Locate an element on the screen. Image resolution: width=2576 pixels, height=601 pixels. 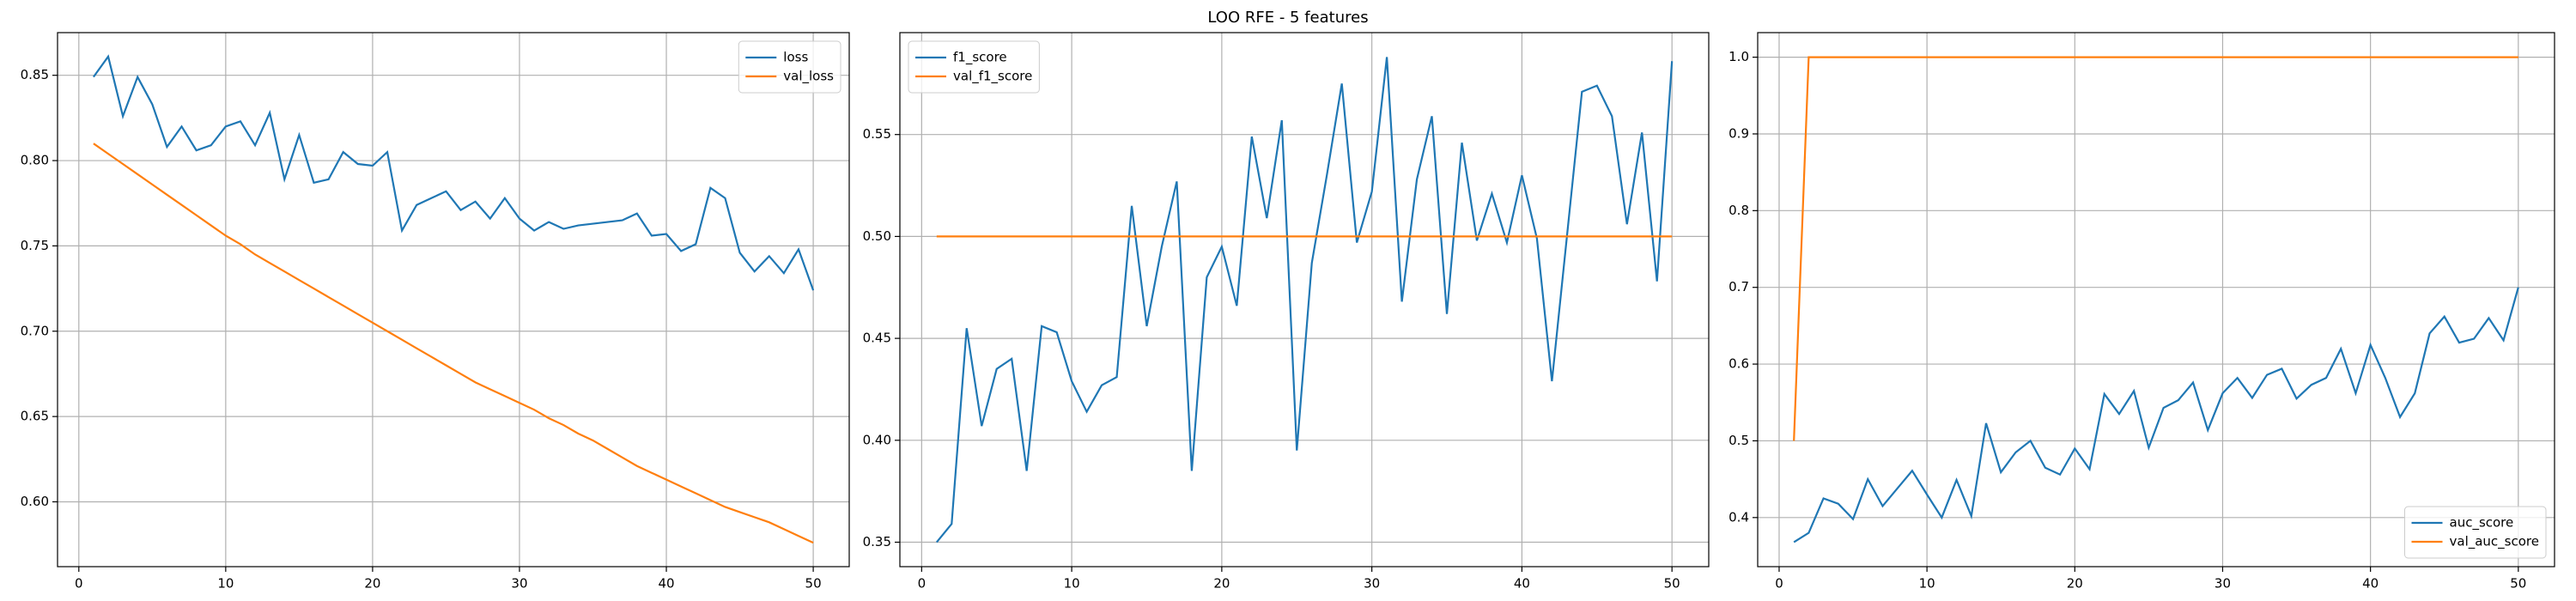
legend: auc_score val_auc_score is located at coordinates (2475, 532).